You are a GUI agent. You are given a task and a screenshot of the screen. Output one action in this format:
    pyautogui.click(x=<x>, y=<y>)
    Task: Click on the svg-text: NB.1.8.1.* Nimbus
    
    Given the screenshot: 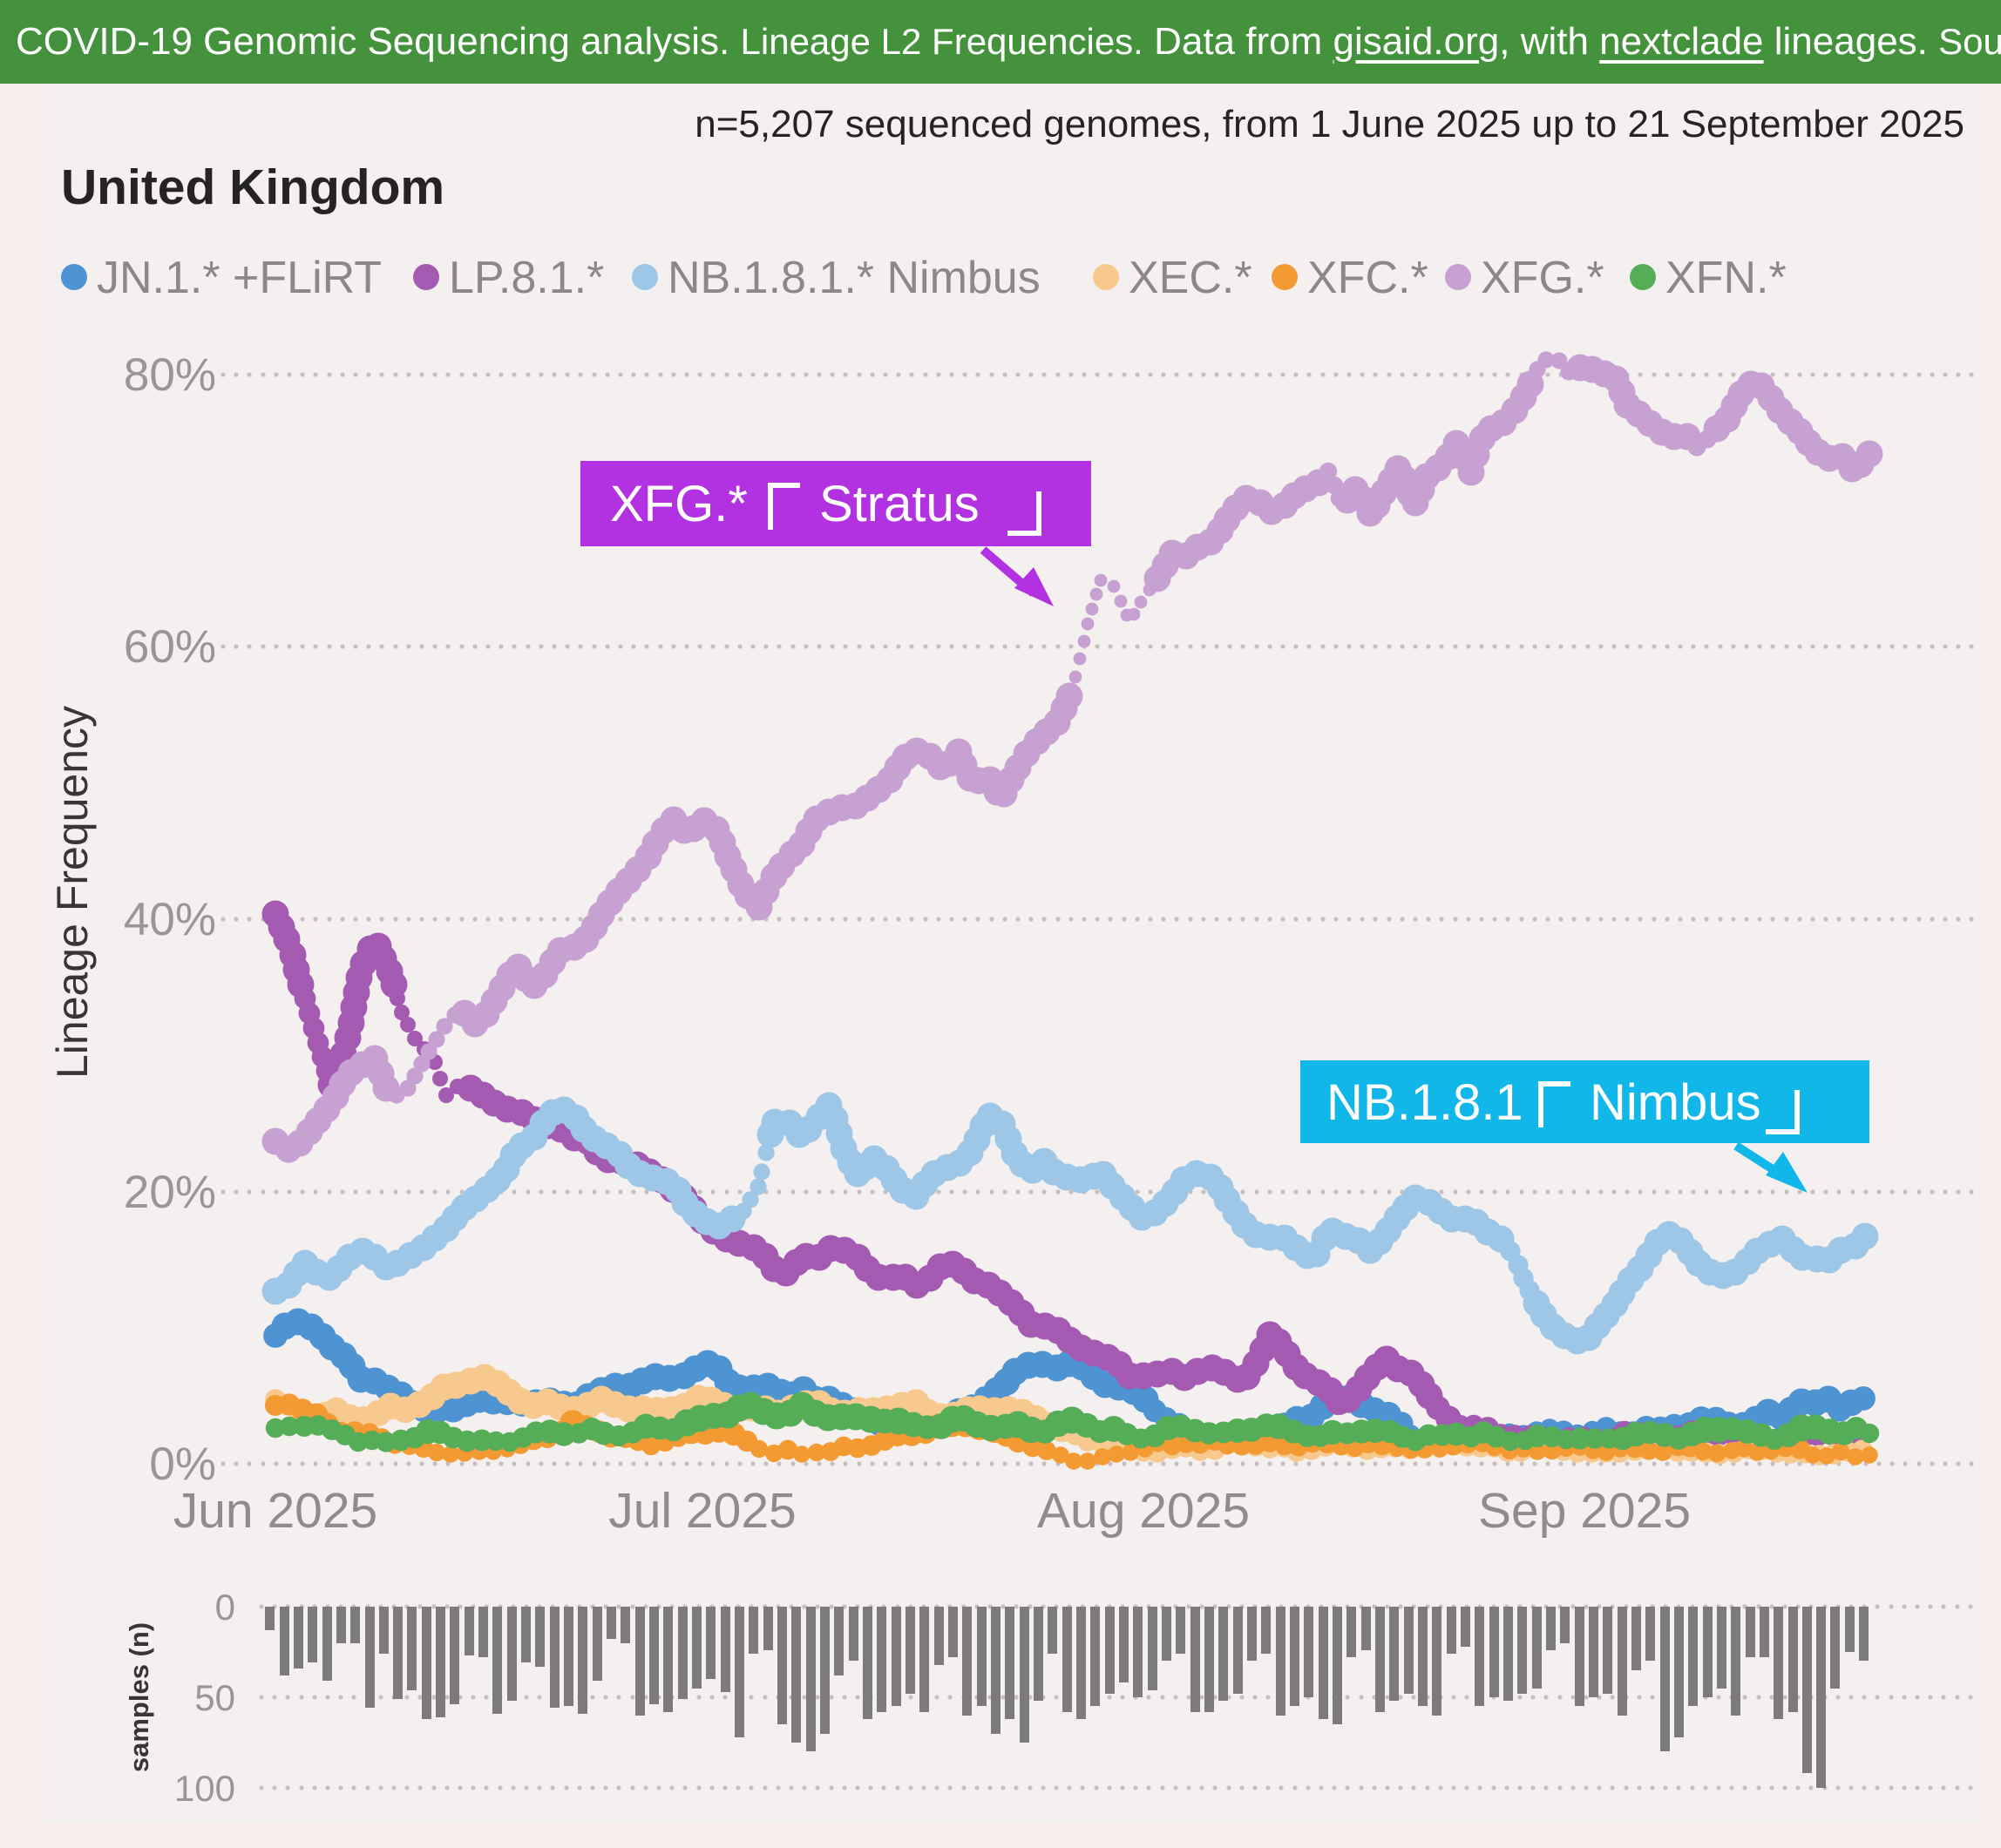 What is the action you would take?
    pyautogui.click(x=854, y=278)
    